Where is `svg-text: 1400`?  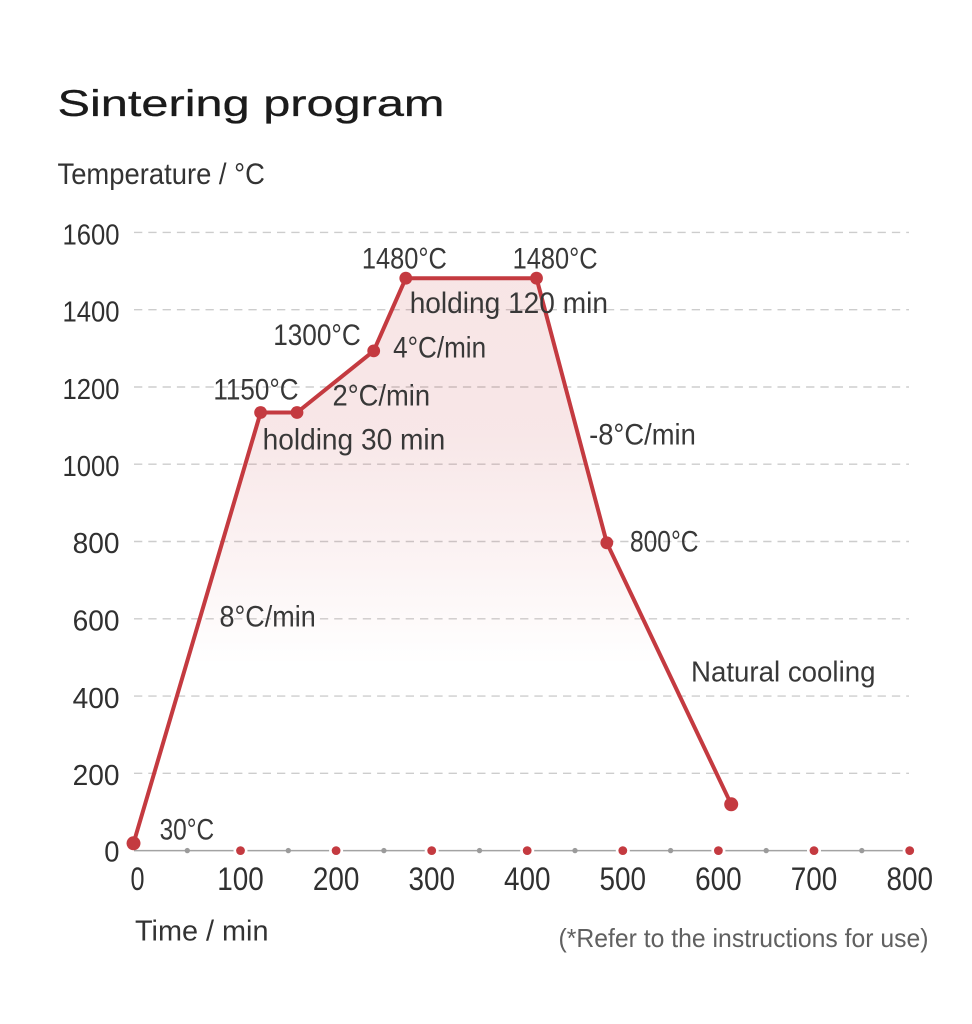 svg-text: 1400 is located at coordinates (91, 313).